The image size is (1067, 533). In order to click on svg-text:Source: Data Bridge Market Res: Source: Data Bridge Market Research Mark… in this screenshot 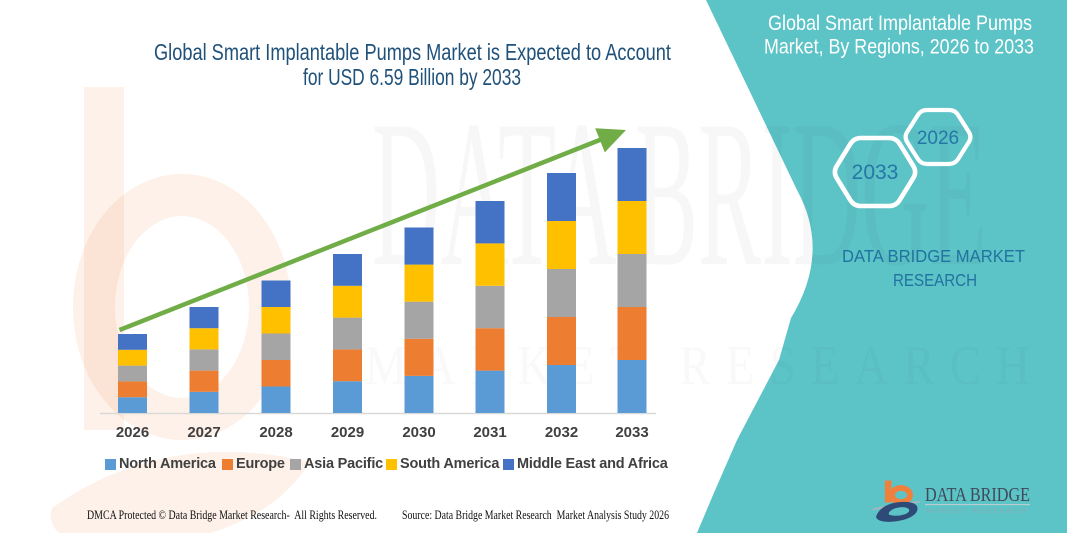, I will do `click(535, 515)`.